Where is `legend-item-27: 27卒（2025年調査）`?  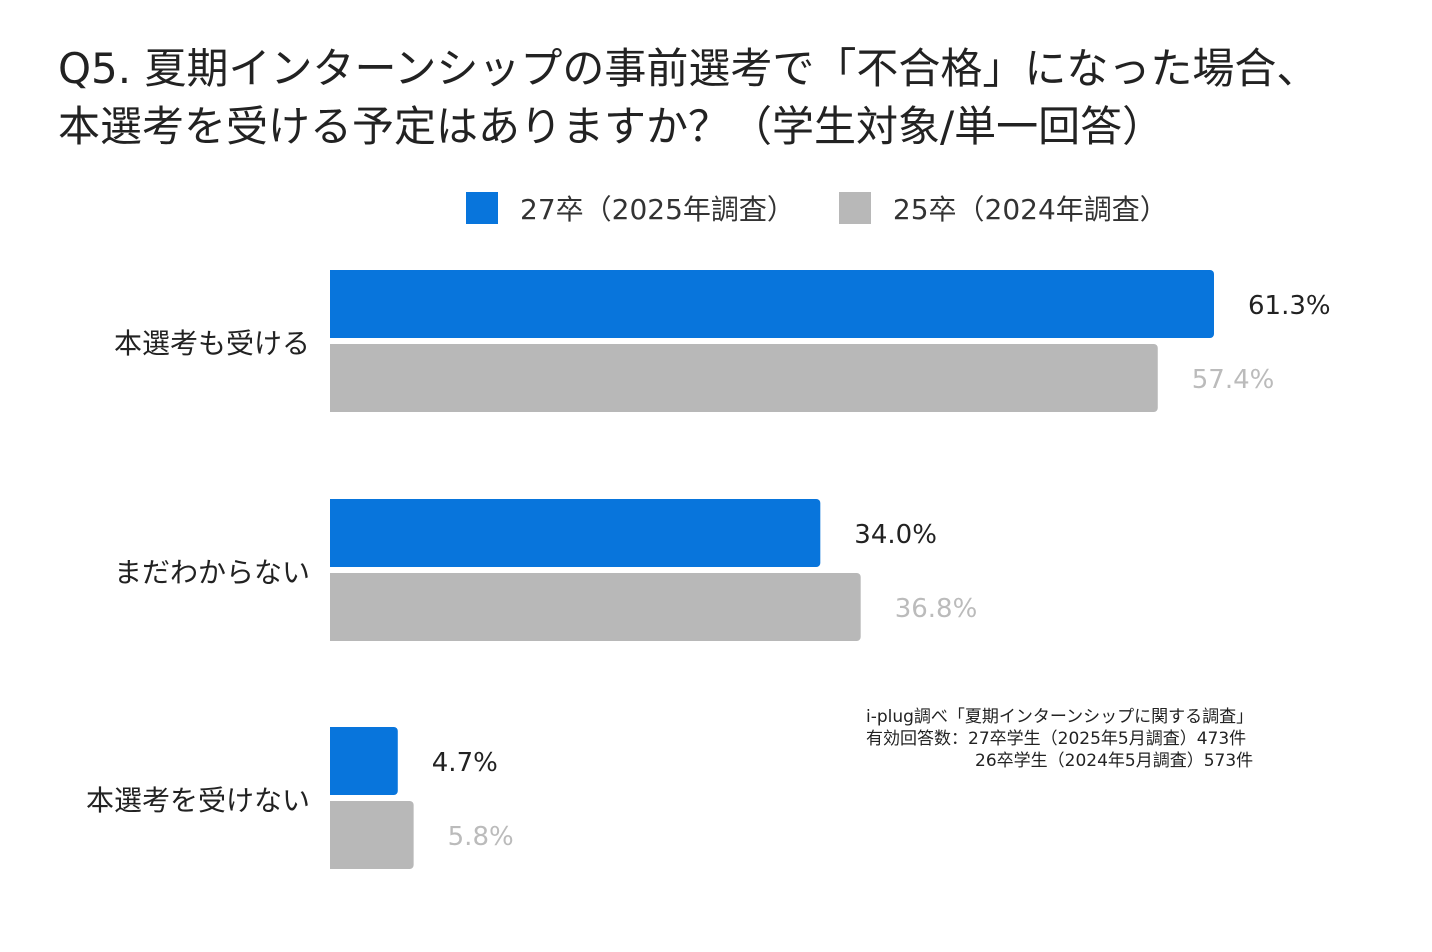
legend-item-27: 27卒（2025年調査） is located at coordinates (630, 208).